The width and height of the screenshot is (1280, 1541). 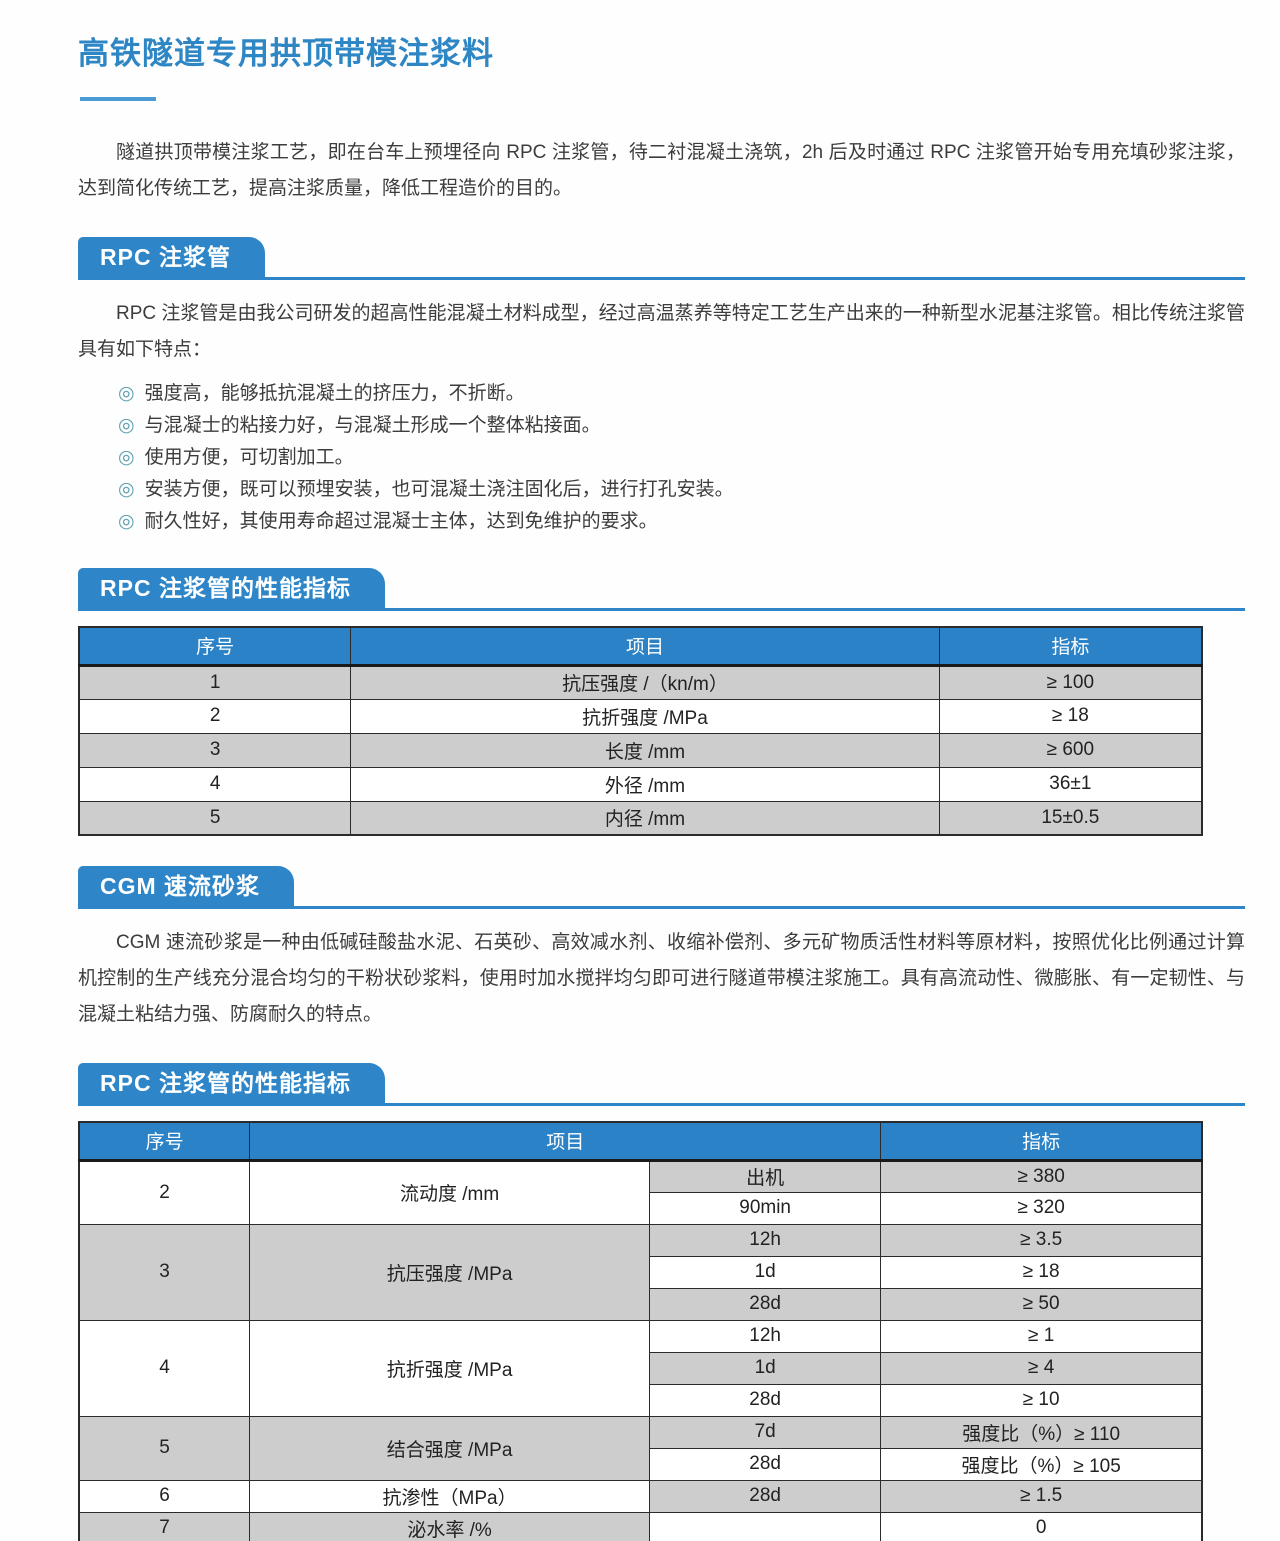 I want to click on table-row: 28d 强度比（%）≥ 105, so click(x=641, y=1464).